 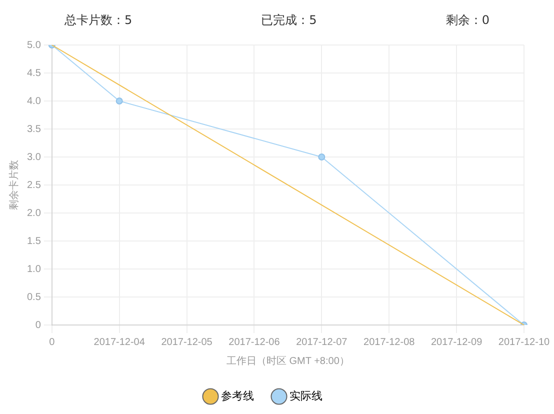 I want to click on y-tick-label: 2.5, so click(x=34, y=185).